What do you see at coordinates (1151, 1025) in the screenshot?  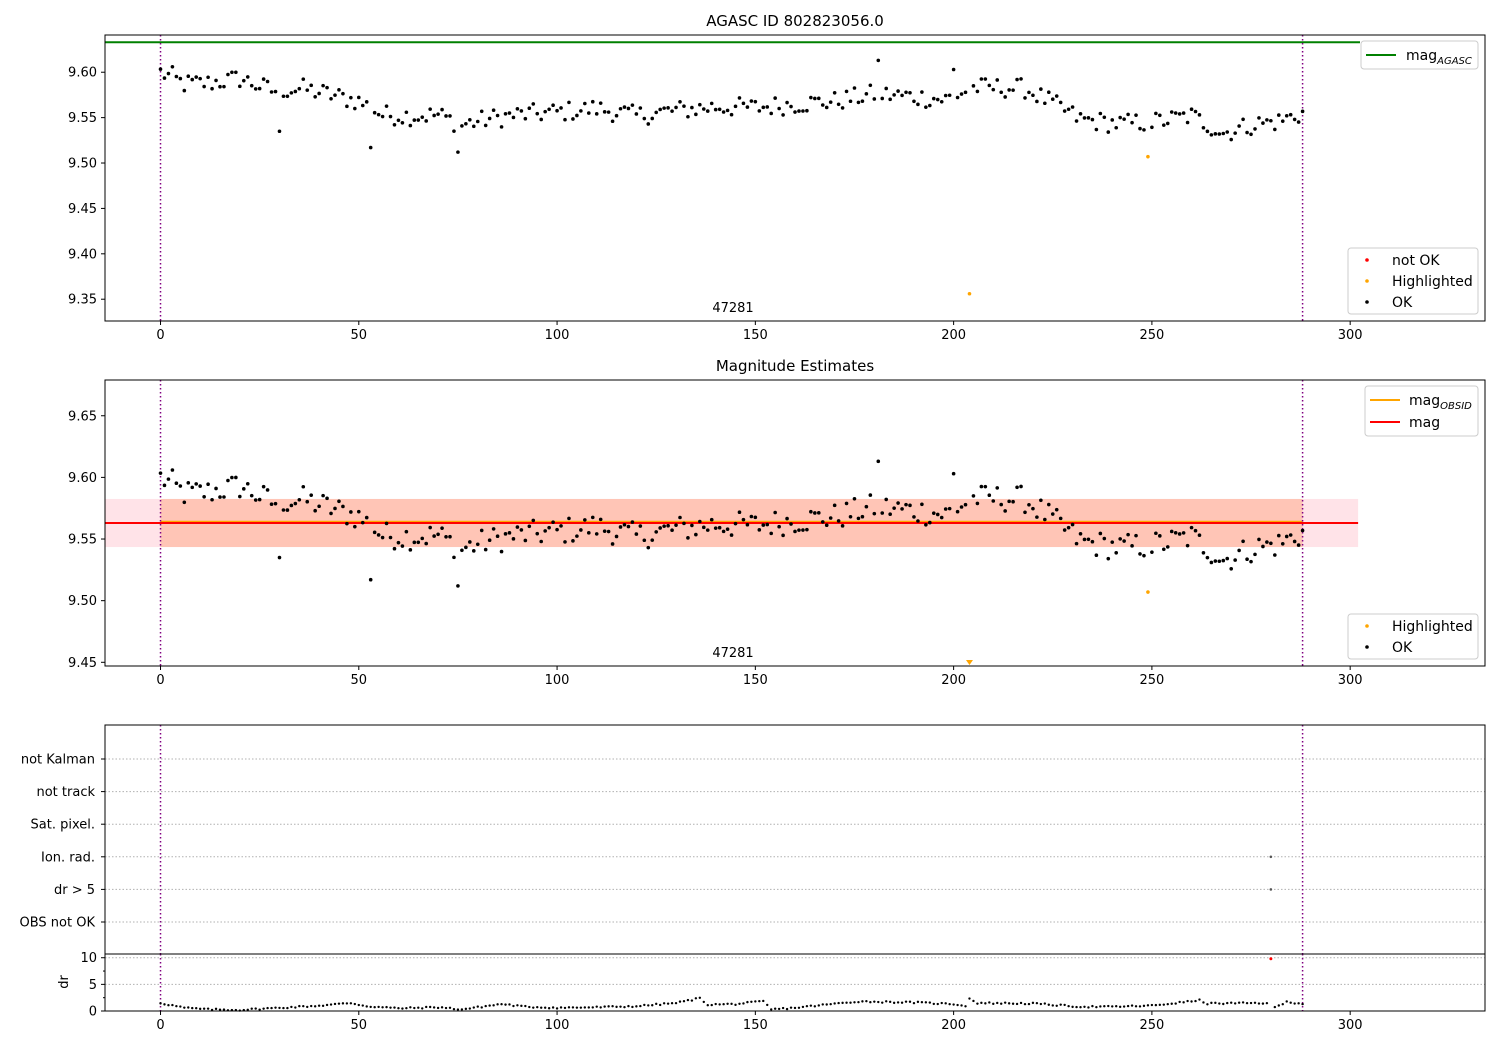 I see `panel4-xtick-label-5: 250` at bounding box center [1151, 1025].